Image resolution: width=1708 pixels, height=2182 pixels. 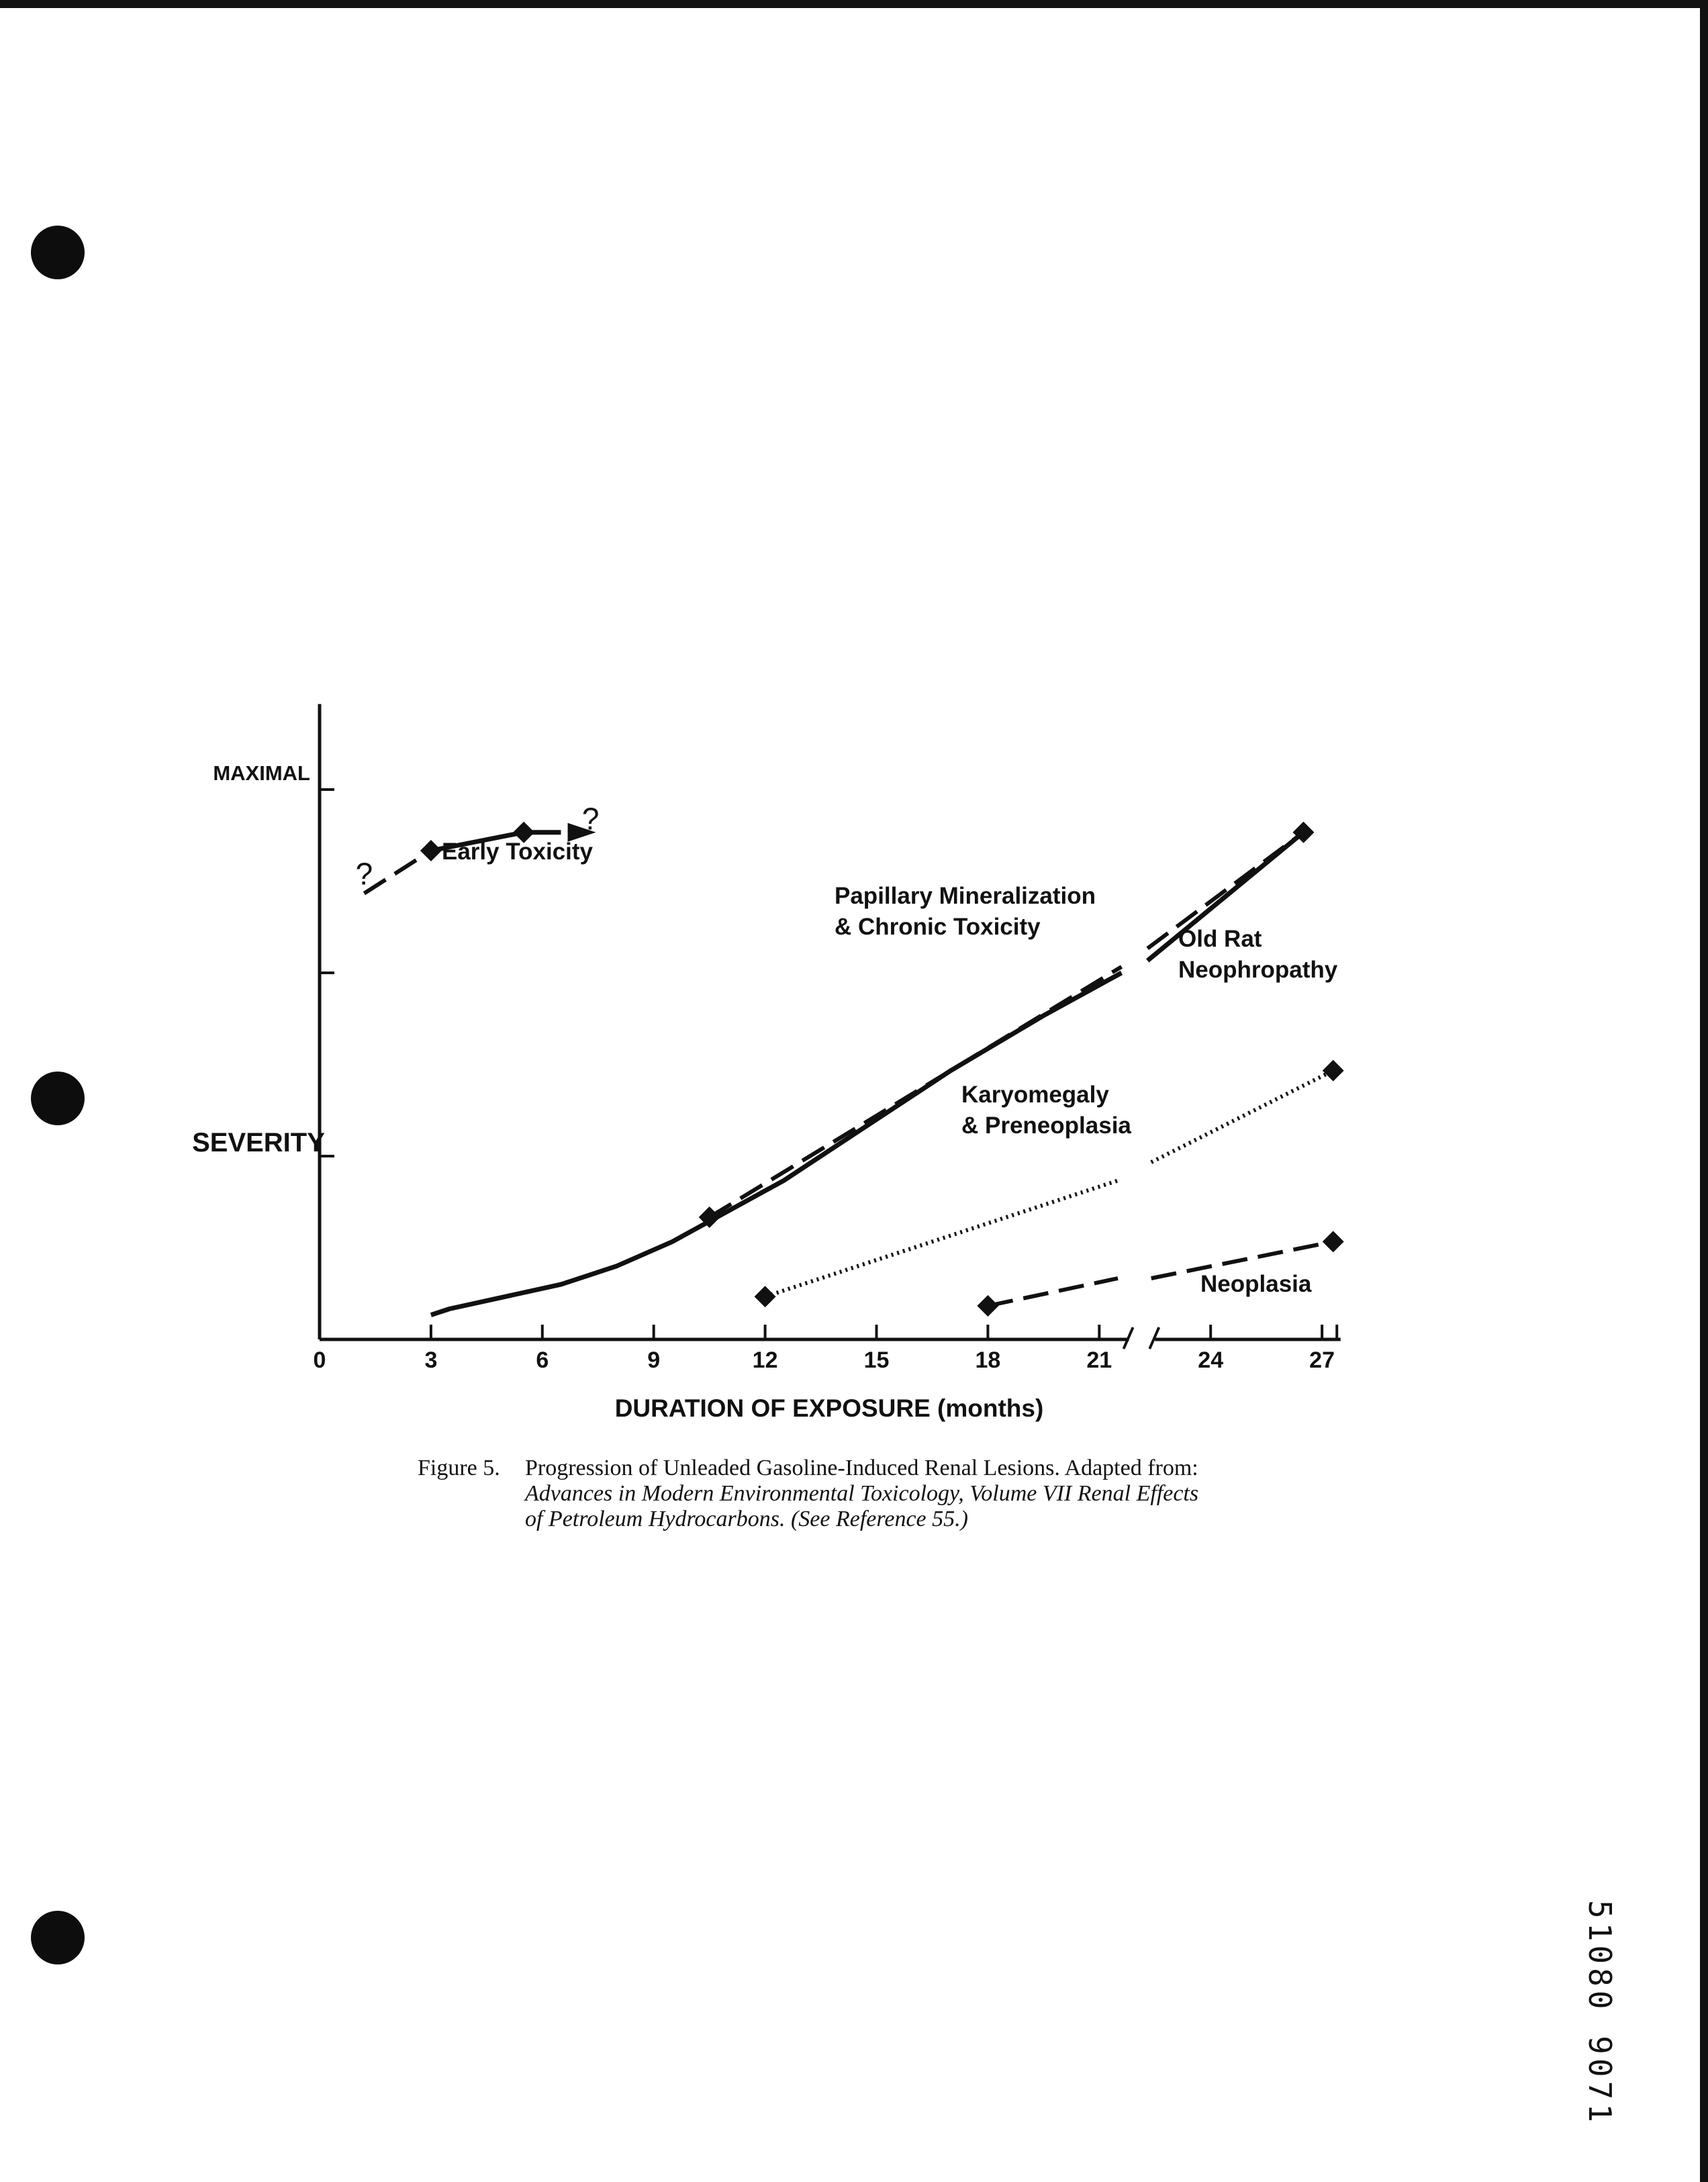 I want to click on x-tick-label-15: 15, so click(x=877, y=1360).